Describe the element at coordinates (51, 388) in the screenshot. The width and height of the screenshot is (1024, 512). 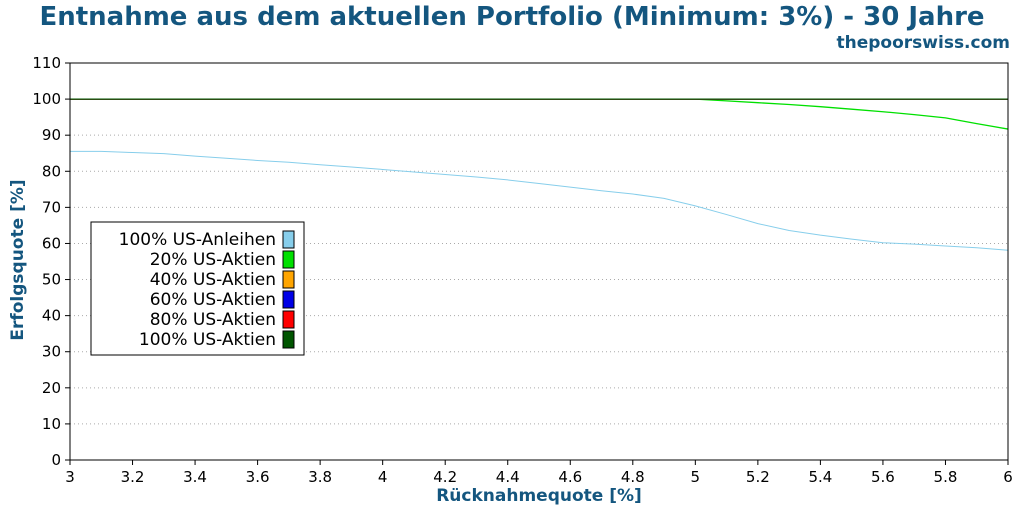
I see `y-tick-label: 20` at that location.